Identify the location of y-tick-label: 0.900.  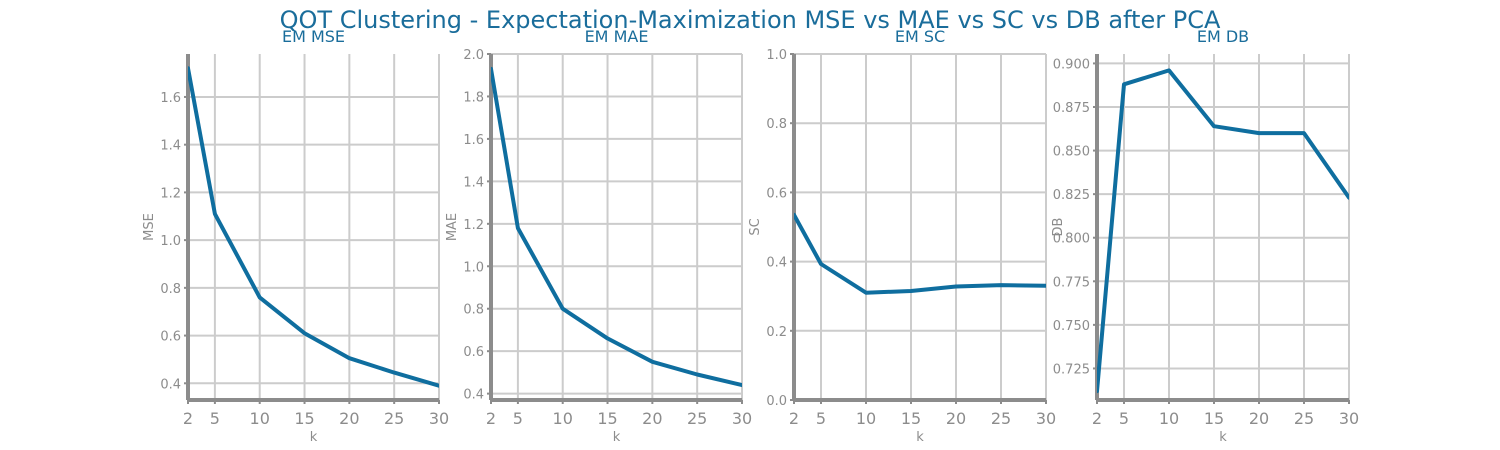
(1071, 64).